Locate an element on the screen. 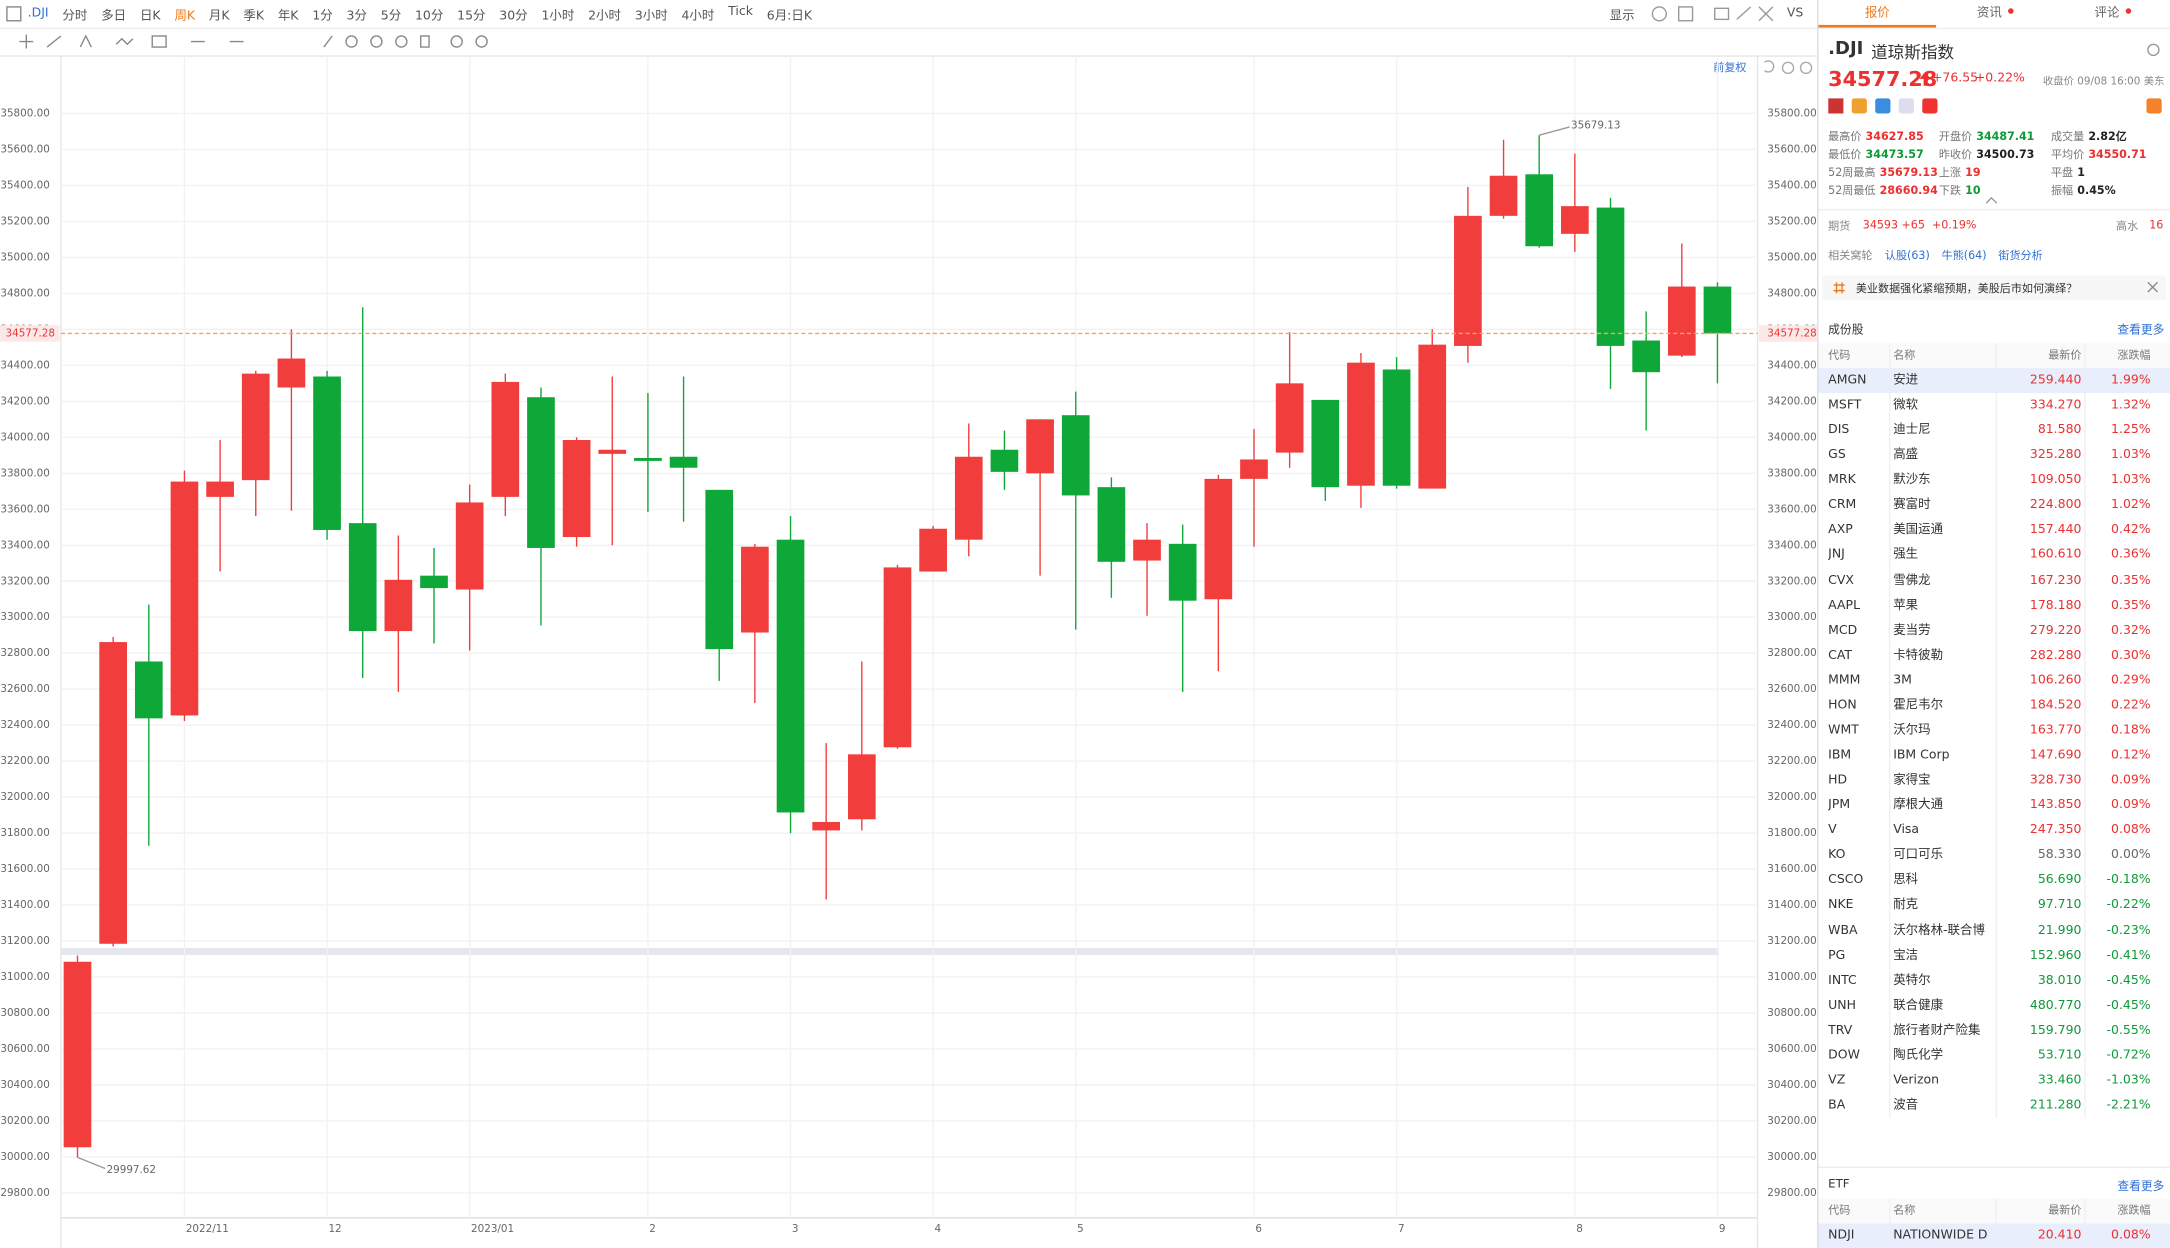 The height and width of the screenshot is (1248, 2170). close-icon is located at coordinates (2152, 287).